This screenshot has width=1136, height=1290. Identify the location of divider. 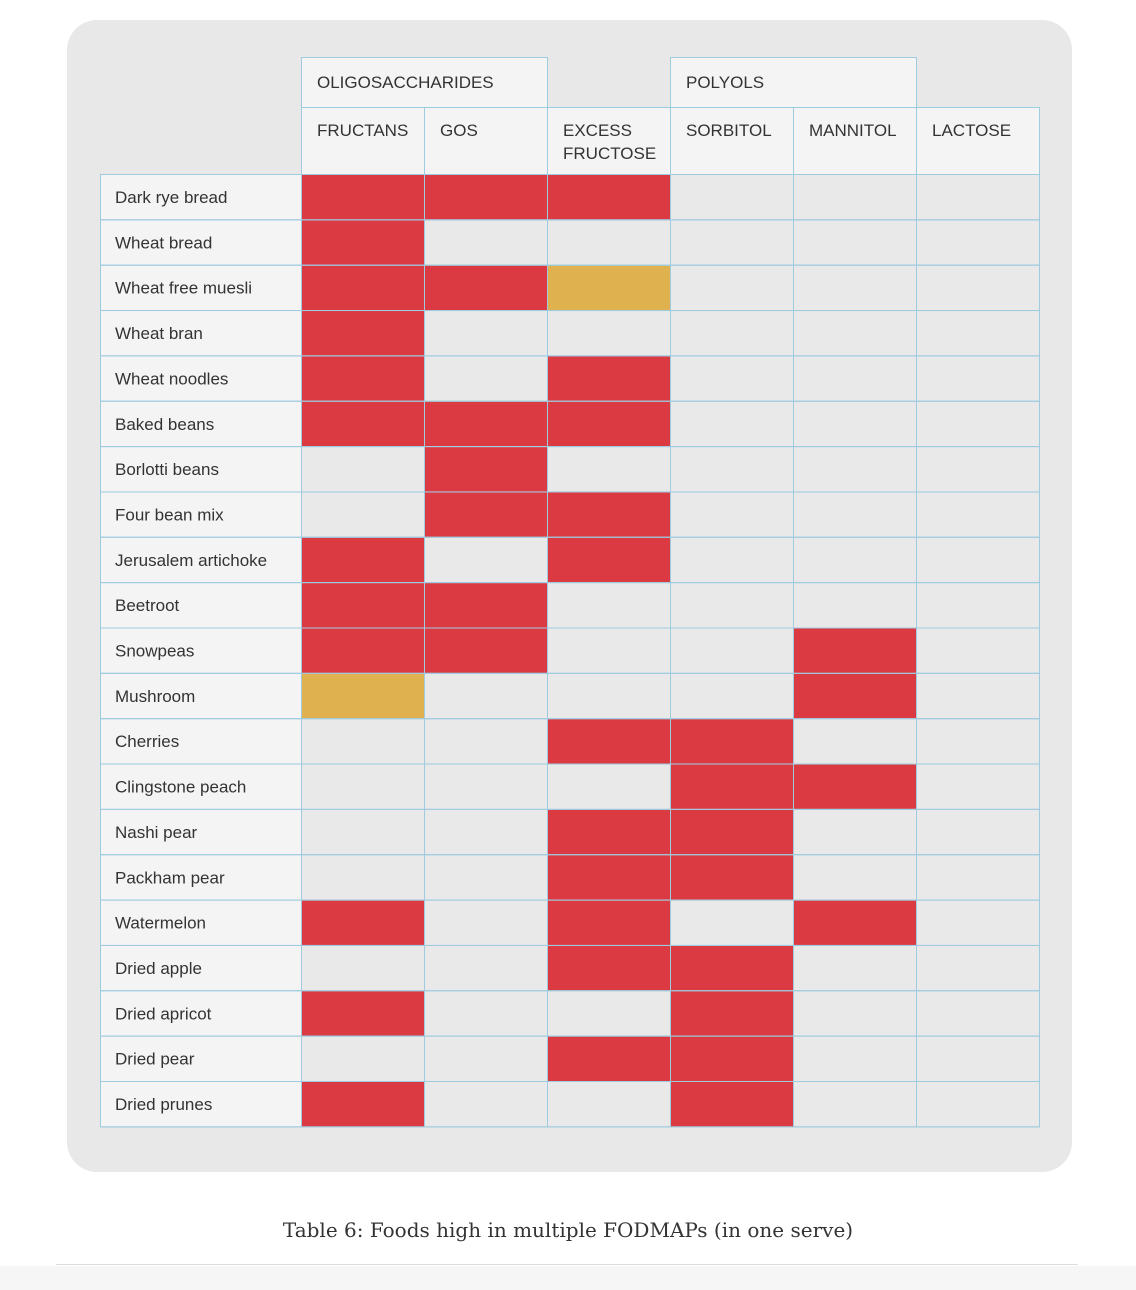
(567, 1264).